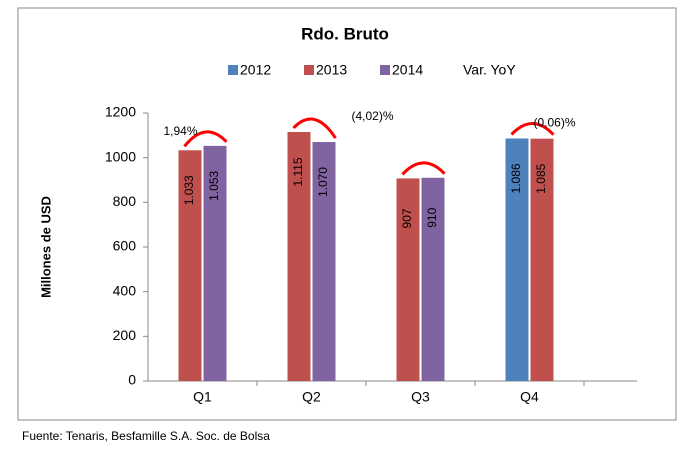  What do you see at coordinates (345, 33) in the screenshot?
I see `chart-title: Rdo. Bruto` at bounding box center [345, 33].